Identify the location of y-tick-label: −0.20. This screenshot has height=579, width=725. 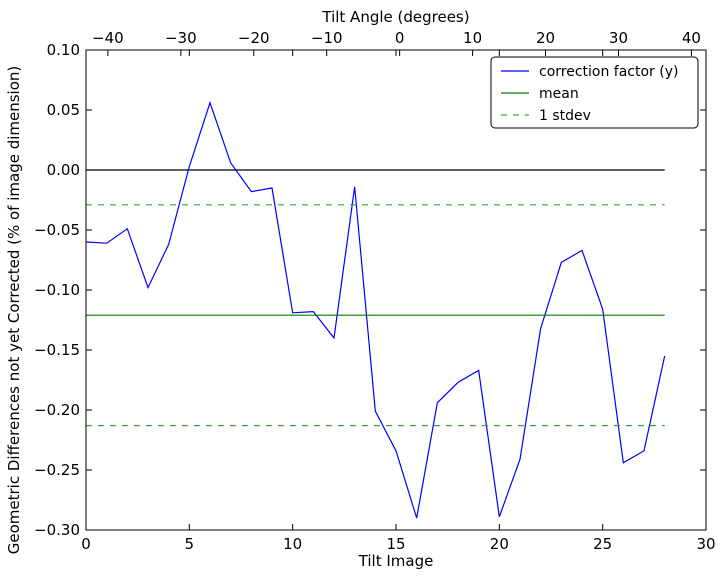
(57, 410).